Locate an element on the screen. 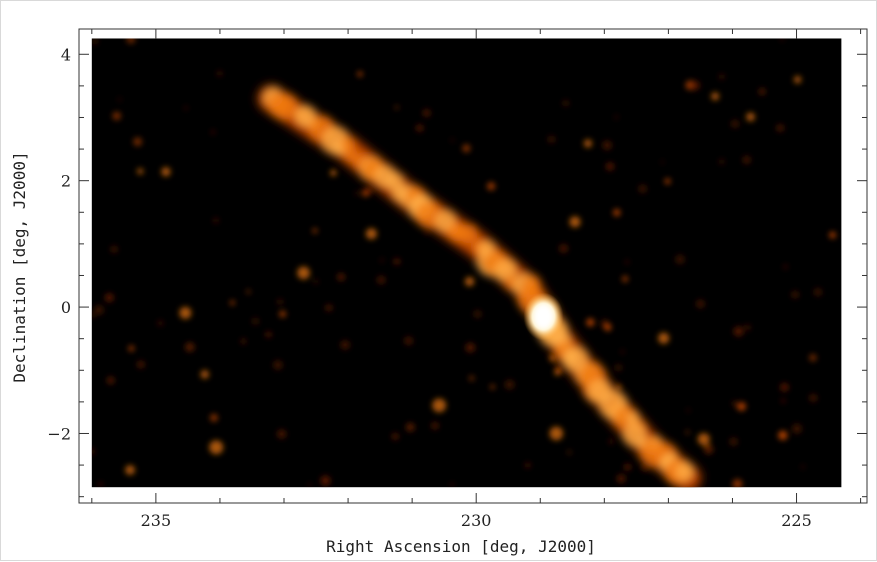 The width and height of the screenshot is (877, 562). x-tick-labels: 235 230 225 is located at coordinates (476, 520).